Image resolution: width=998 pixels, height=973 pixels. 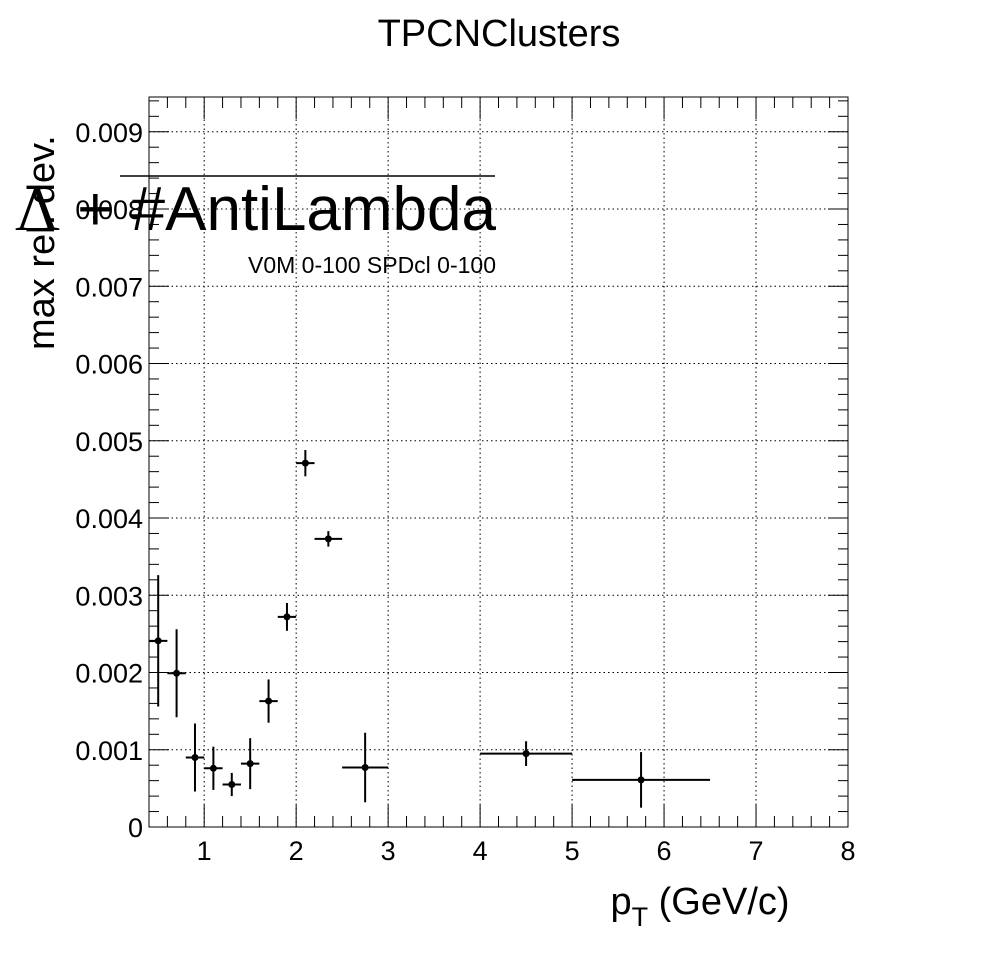 What do you see at coordinates (37, 210) in the screenshot?
I see `legend-lambda-symbol: Λ` at bounding box center [37, 210].